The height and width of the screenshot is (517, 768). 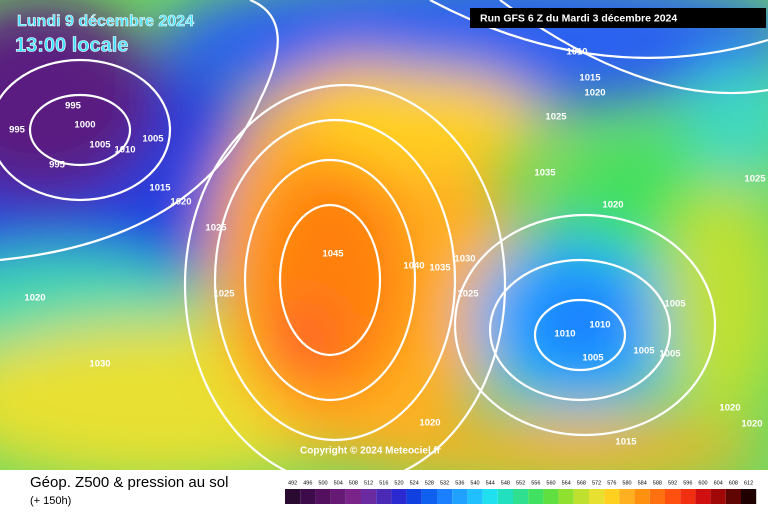 What do you see at coordinates (322, 483) in the screenshot?
I see `legend-label: 500` at bounding box center [322, 483].